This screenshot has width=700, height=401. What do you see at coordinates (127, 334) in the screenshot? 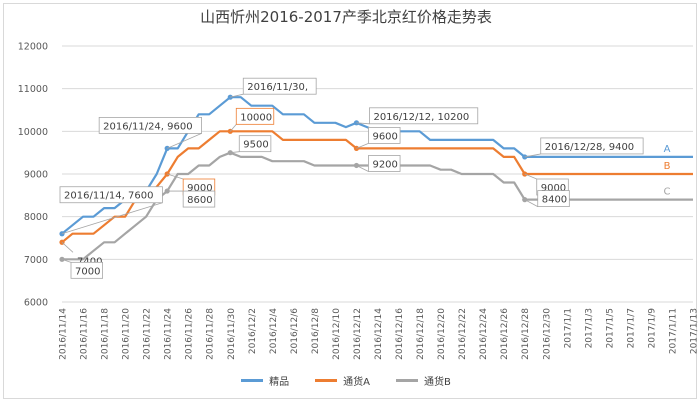
I see `x-tick-label: 2016/11/20` at bounding box center [127, 334].